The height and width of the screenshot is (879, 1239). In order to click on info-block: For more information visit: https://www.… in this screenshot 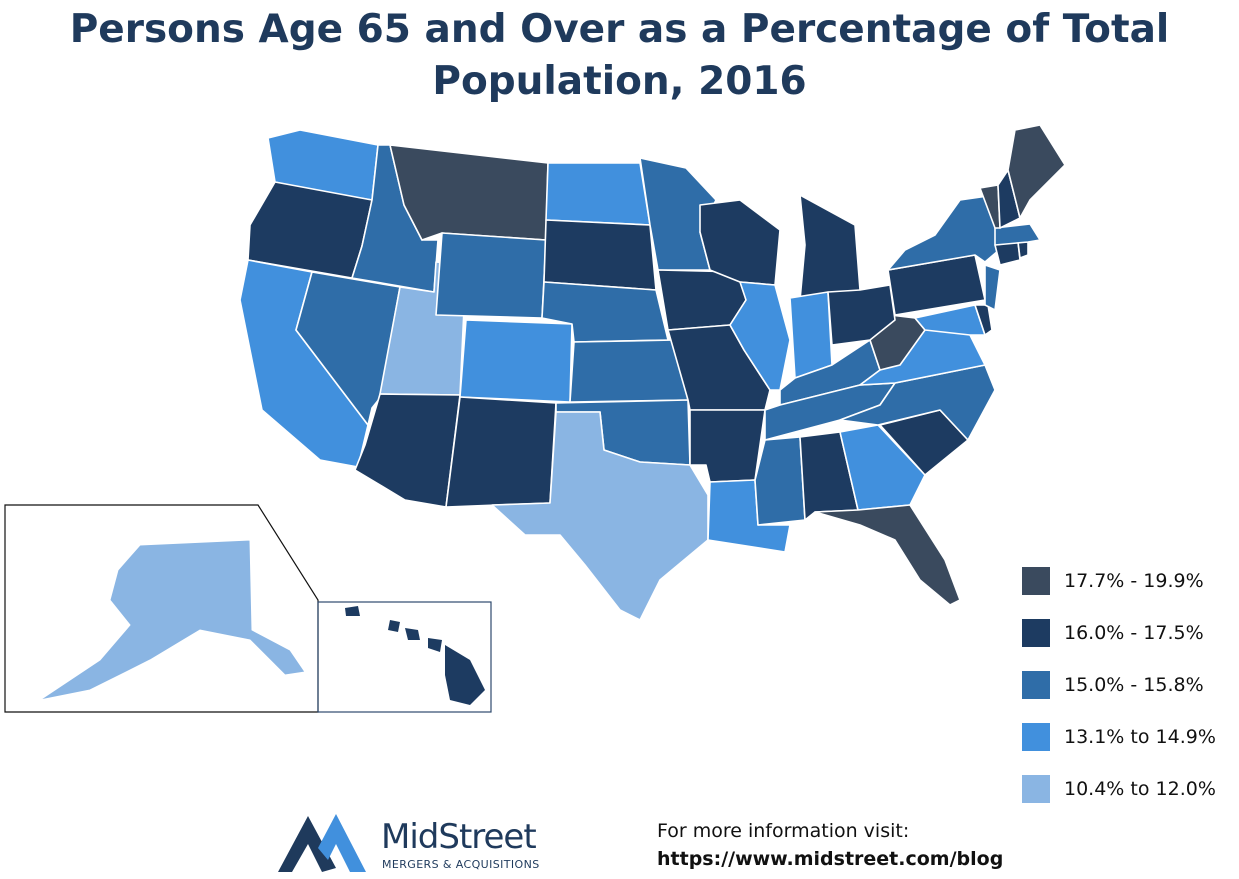, I will do `click(830, 846)`.